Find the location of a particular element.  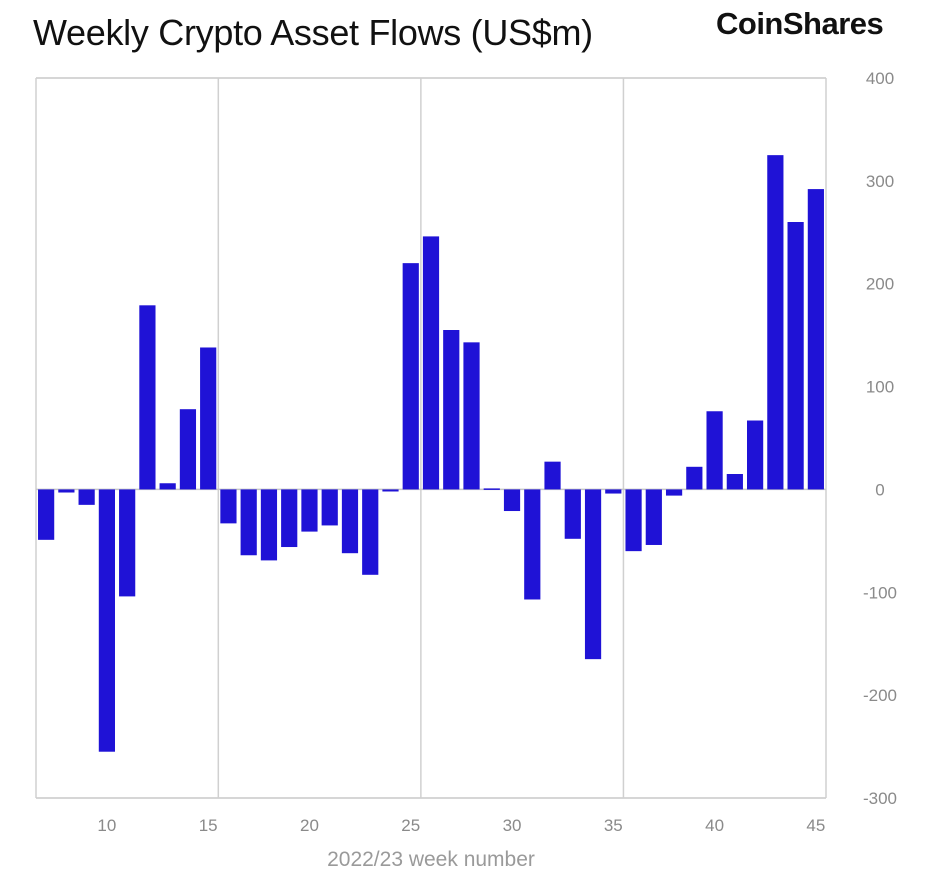

y-tick-label: 0 is located at coordinates (879, 489).